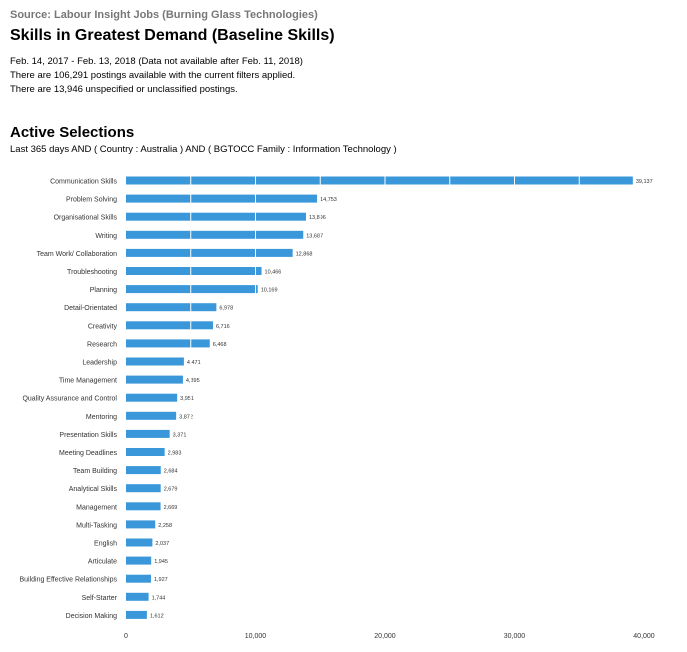  Describe the element at coordinates (88, 435) in the screenshot. I see `category-label: Presentation Skills` at that location.